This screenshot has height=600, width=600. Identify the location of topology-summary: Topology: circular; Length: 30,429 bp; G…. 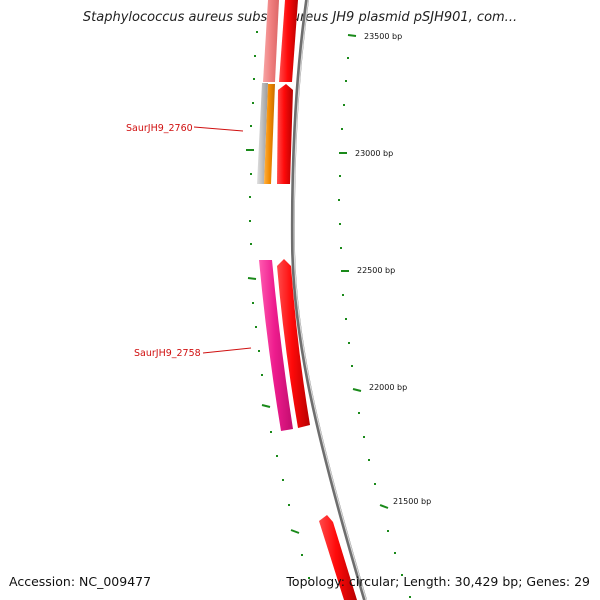
(438, 581).